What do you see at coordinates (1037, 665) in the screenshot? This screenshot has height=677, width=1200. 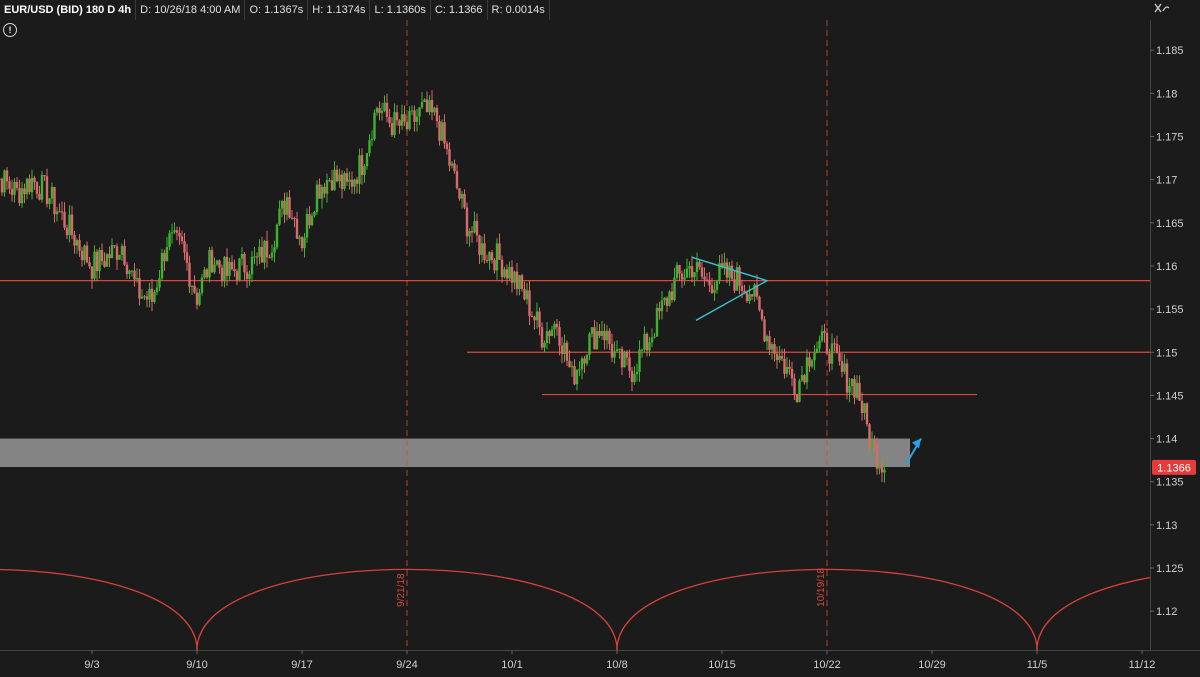 I see `date-tick-label: 11/5` at bounding box center [1037, 665].